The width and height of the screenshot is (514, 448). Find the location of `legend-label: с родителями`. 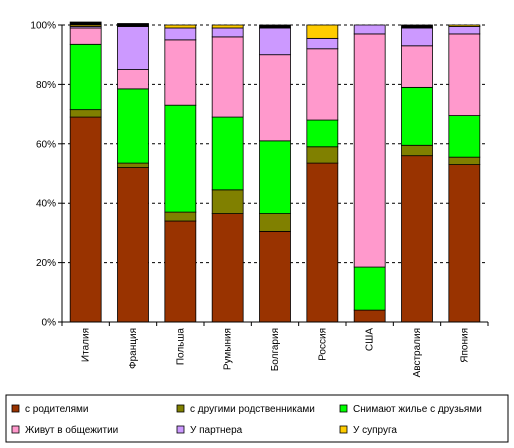

legend-label: с родителями is located at coordinates (57, 409).